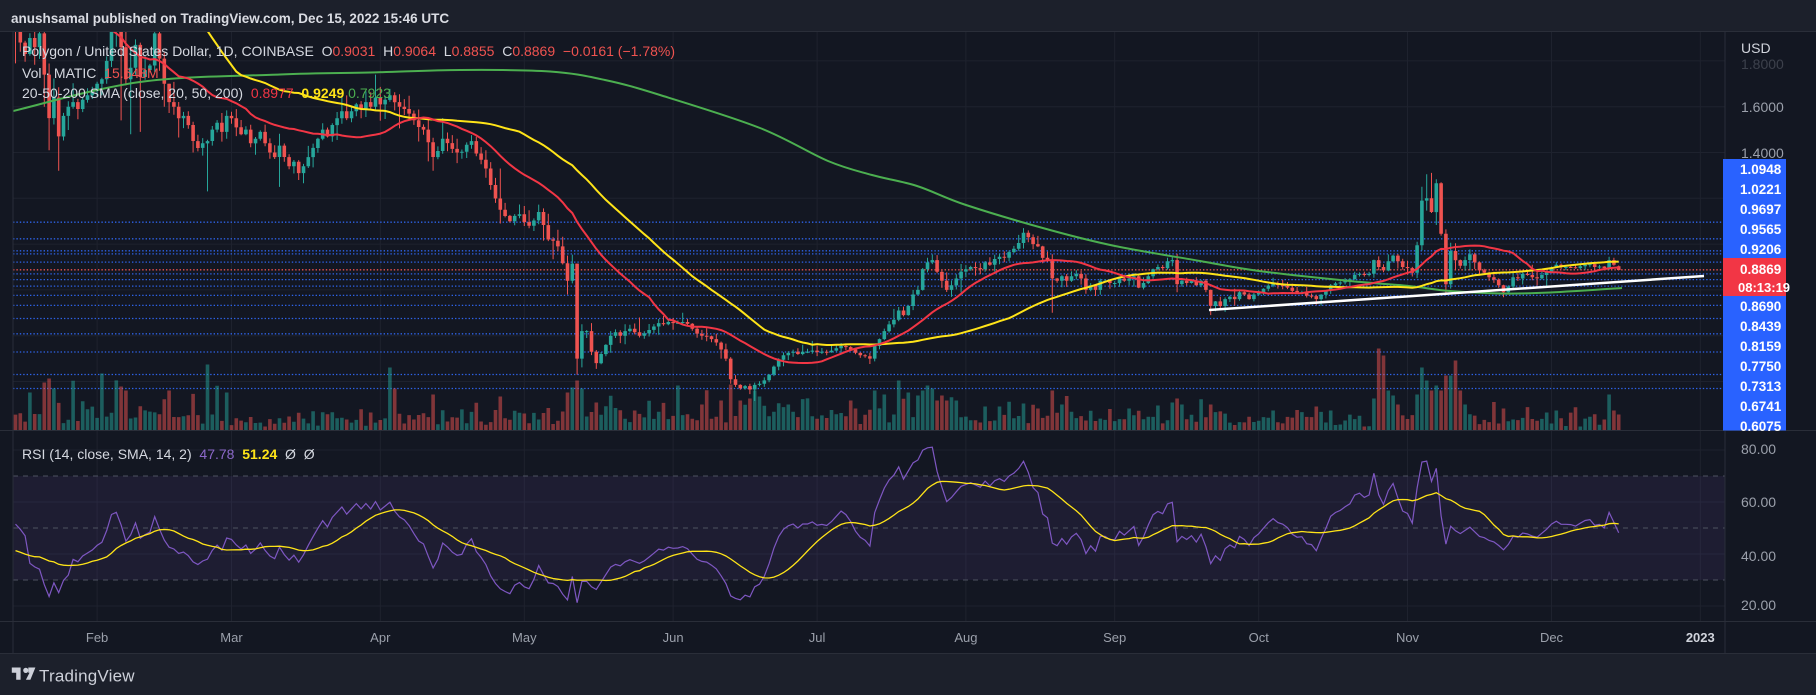  Describe the element at coordinates (965, 637) in the screenshot. I see `svg-text: Aug` at that location.